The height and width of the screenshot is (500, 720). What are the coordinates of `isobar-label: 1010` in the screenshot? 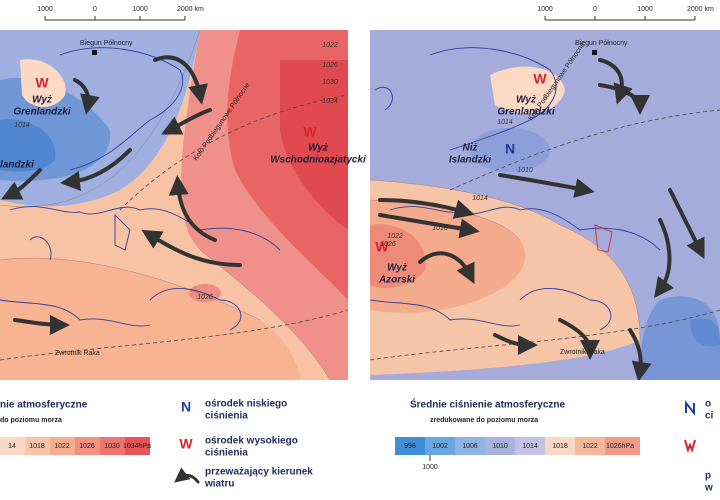 It's located at (525, 170).